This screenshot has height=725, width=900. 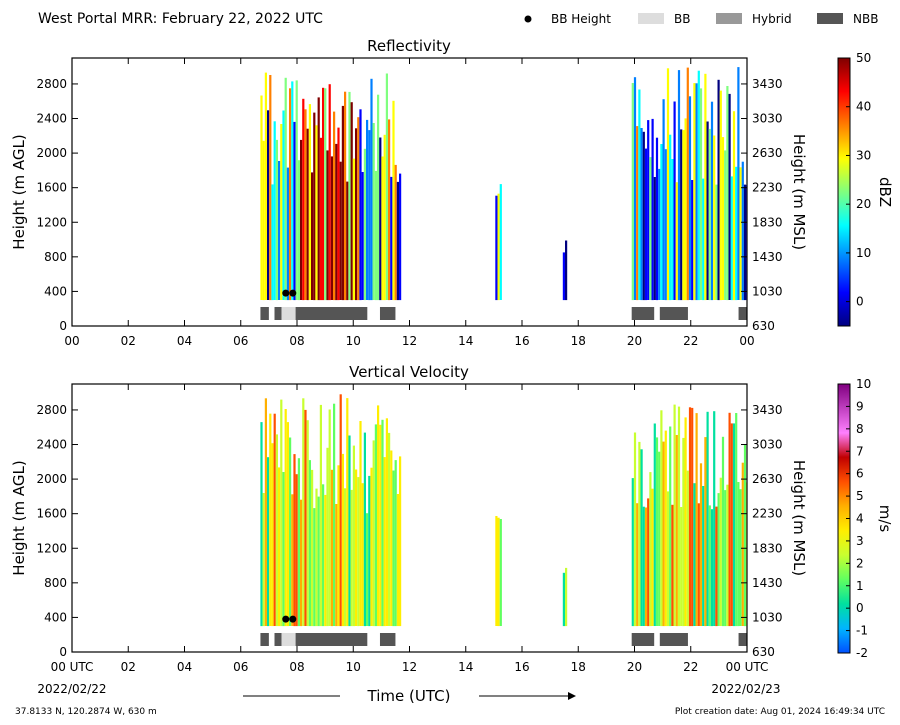 I want to click on location-label: 37.8133 N, 120.2874 W, 630 m, so click(x=86, y=712).